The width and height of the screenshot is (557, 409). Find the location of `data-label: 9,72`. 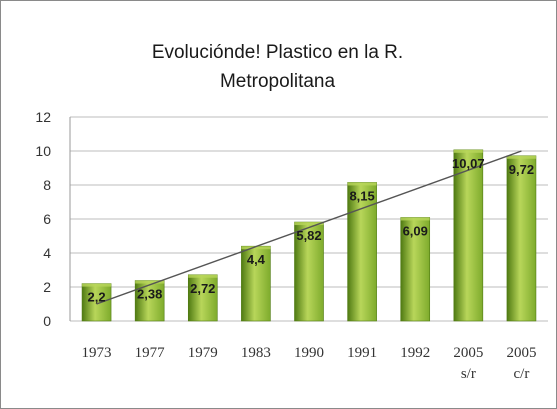

data-label: 9,72 is located at coordinates (521, 169).